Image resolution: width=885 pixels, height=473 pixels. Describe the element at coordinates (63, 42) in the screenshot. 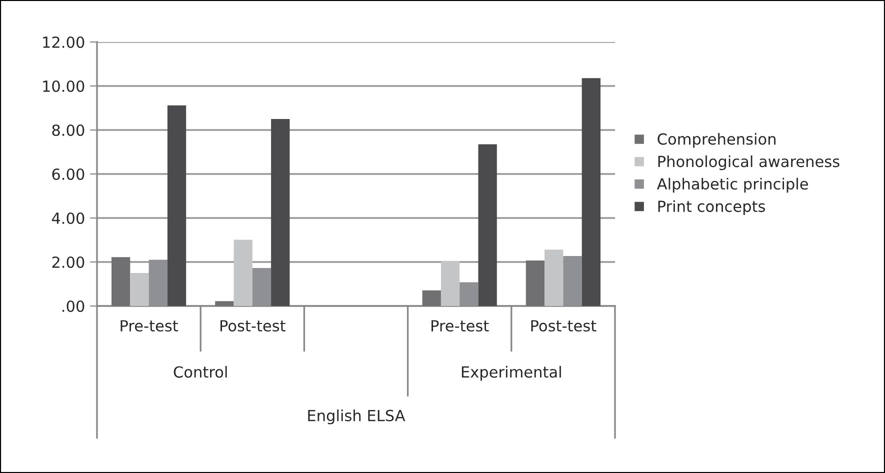

I see `y-tick-label: 12.00` at that location.